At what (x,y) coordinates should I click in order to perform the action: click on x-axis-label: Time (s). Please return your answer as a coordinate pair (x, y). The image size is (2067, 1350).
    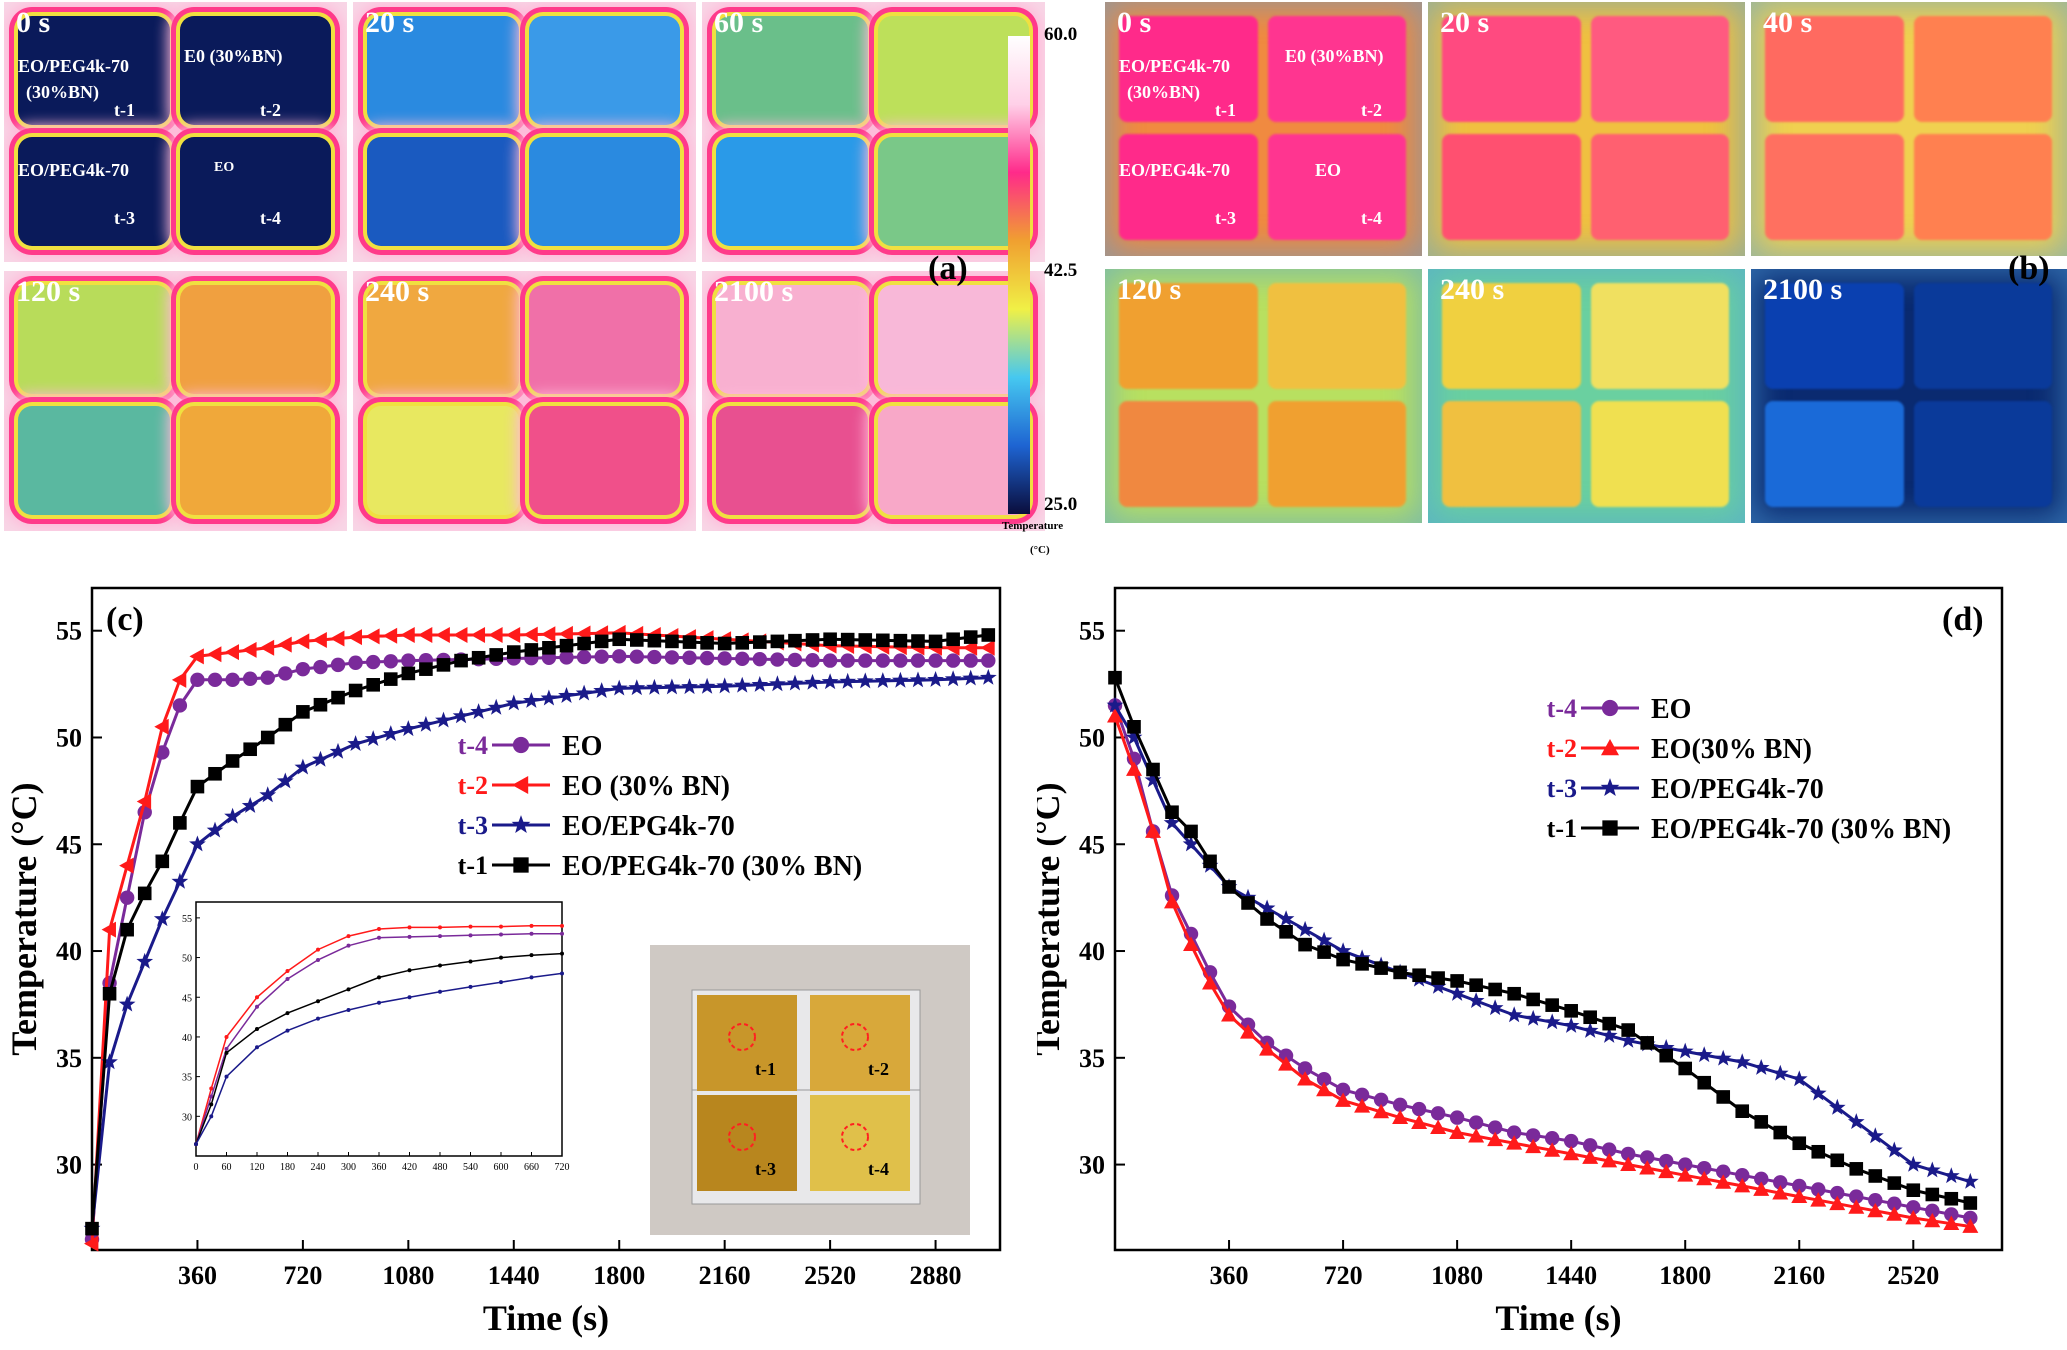
    Looking at the image, I should click on (1558, 1318).